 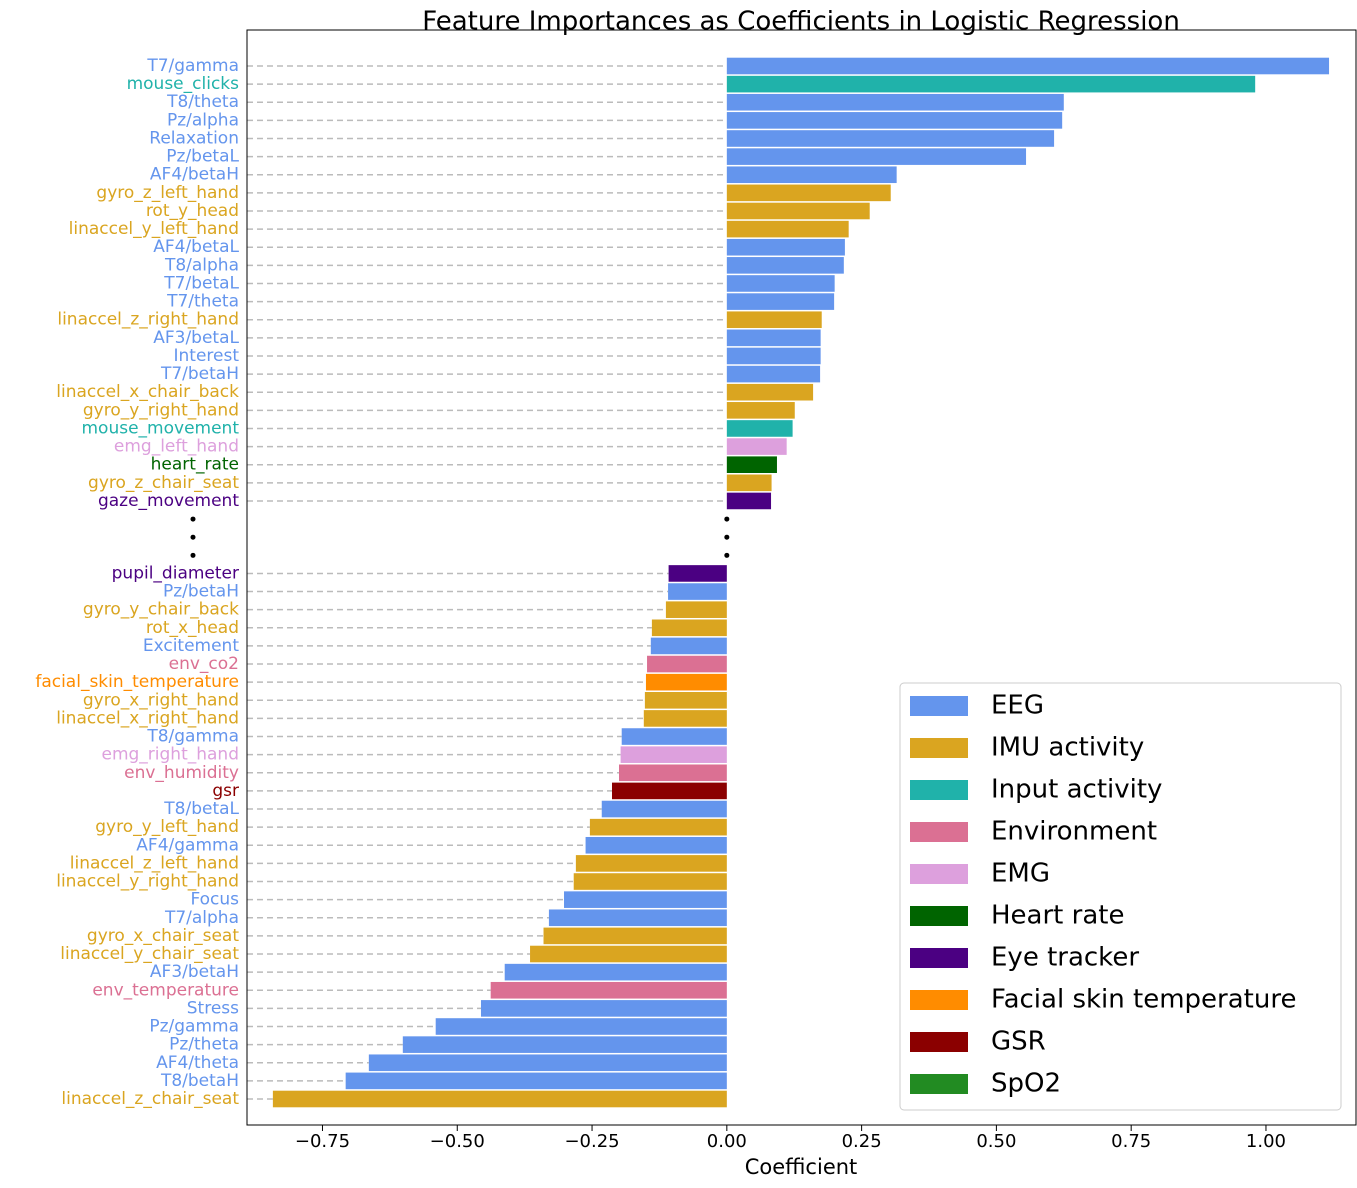 What do you see at coordinates (163, 936) in the screenshot?
I see `y-tick-label: gyro_x_chair_seat` at bounding box center [163, 936].